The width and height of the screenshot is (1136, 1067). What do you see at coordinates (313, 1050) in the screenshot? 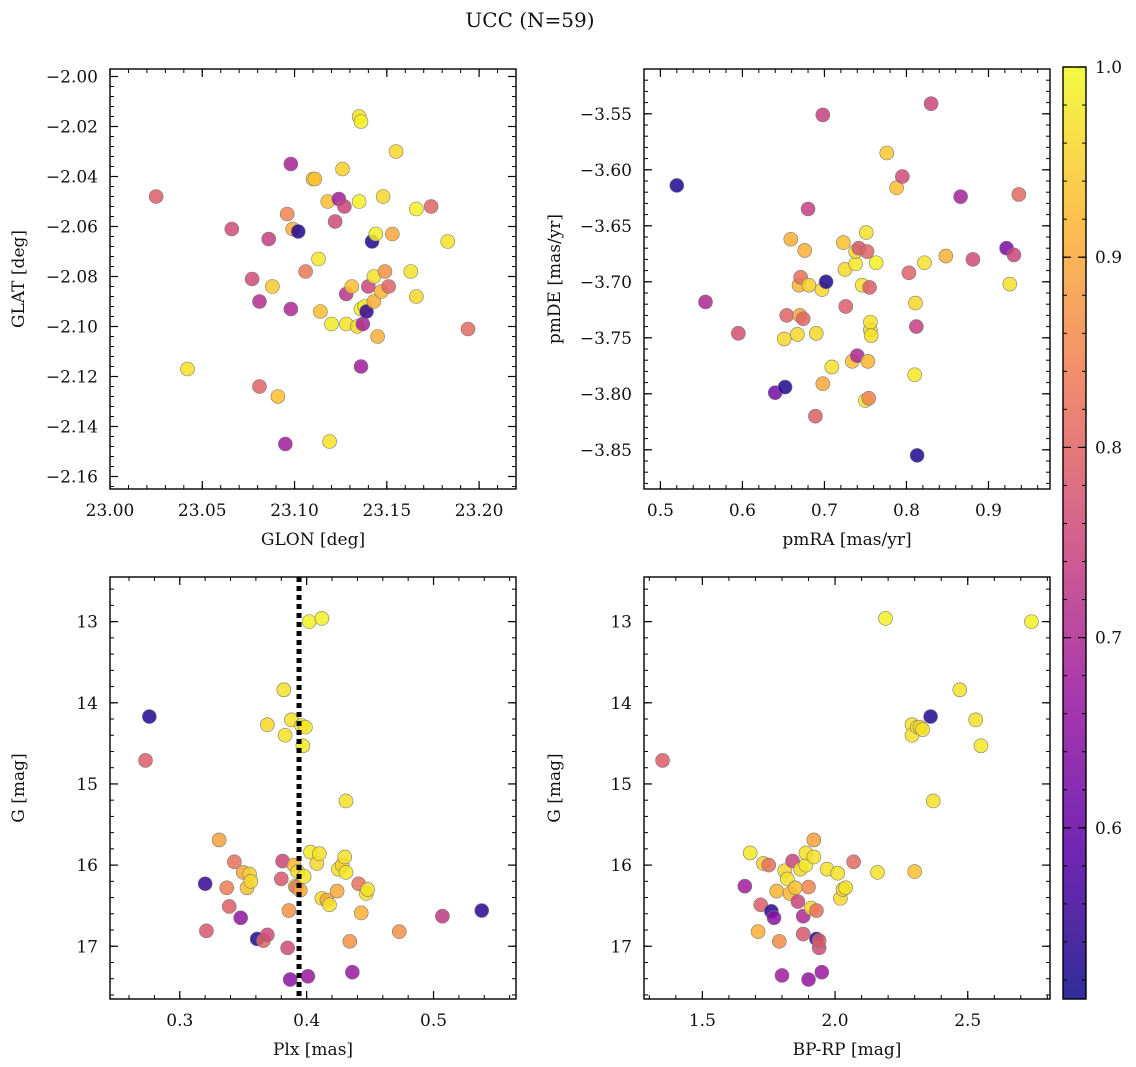
I see `x-axis-label: Plx [mas]` at bounding box center [313, 1050].